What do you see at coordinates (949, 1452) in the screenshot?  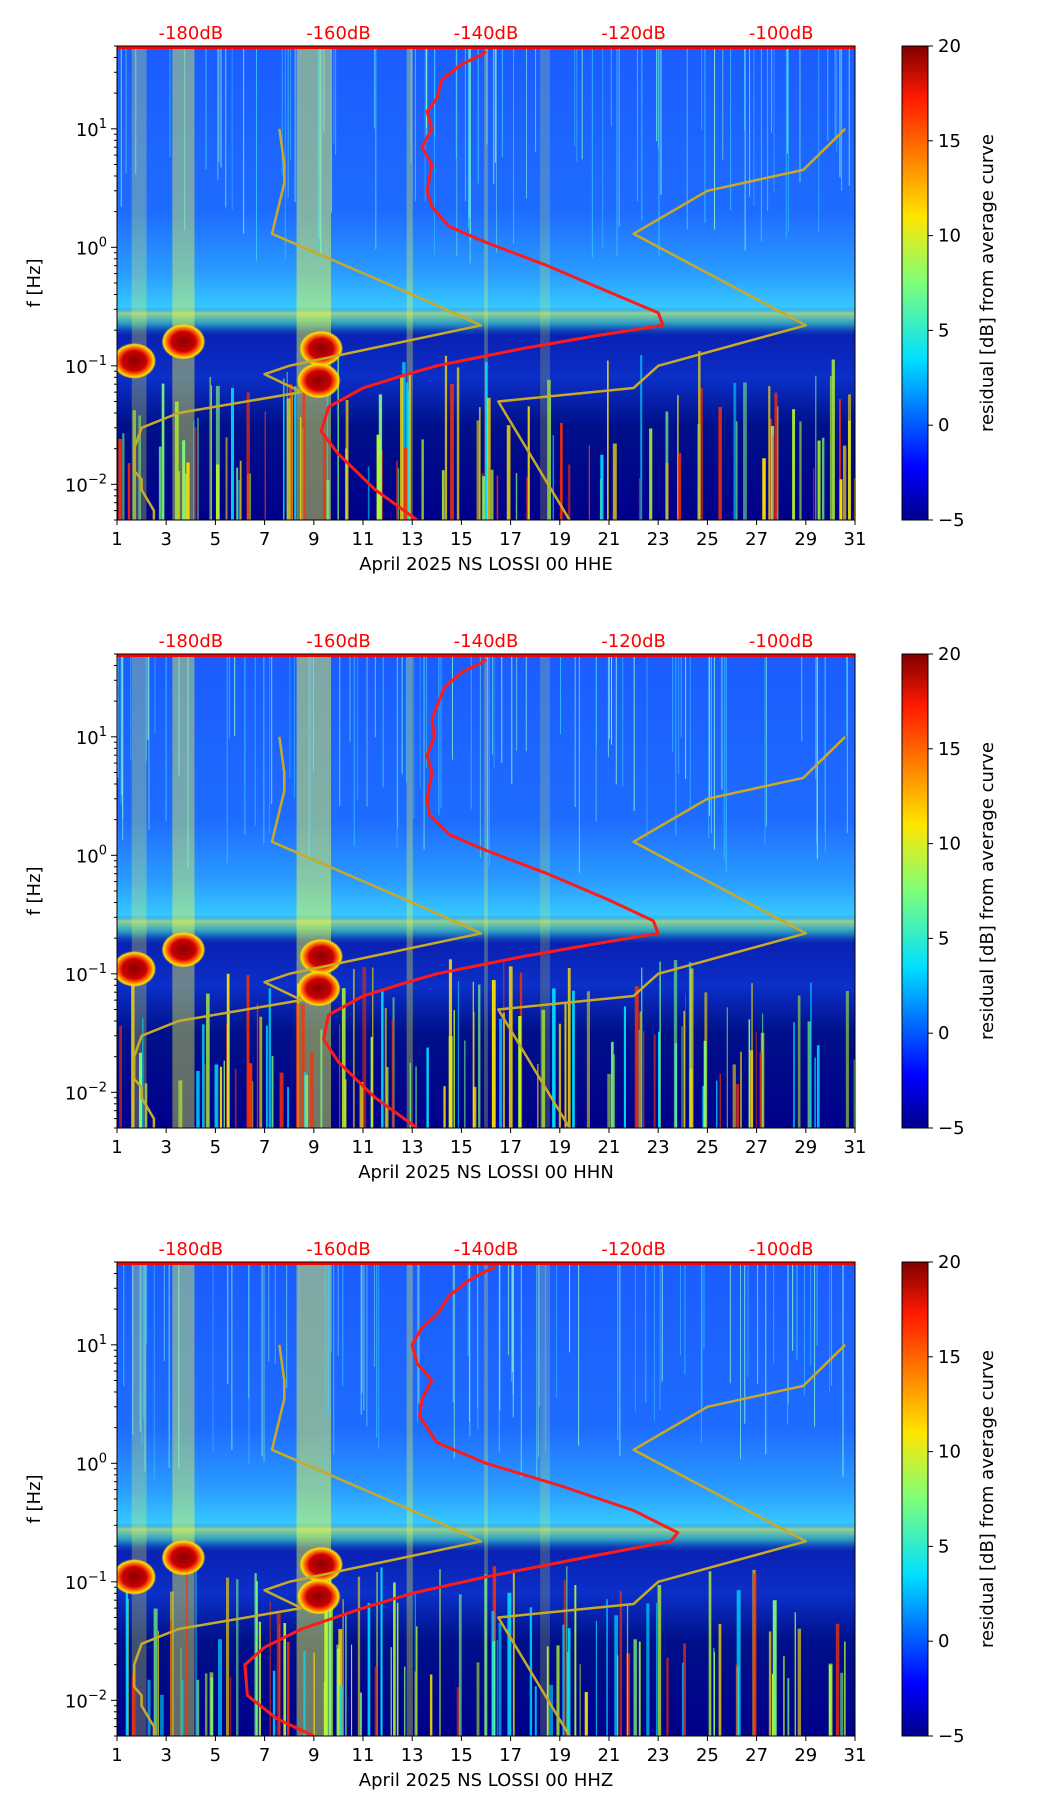 I see `colorbar-tick-label: 10` at bounding box center [949, 1452].